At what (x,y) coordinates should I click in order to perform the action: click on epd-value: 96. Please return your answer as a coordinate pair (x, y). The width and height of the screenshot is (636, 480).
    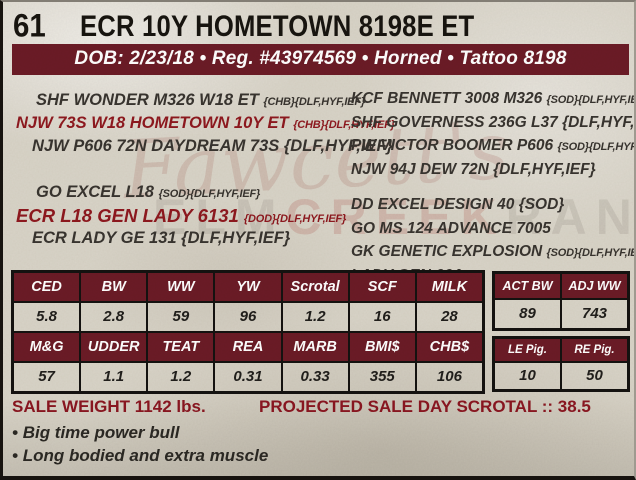
    Looking at the image, I should click on (248, 317).